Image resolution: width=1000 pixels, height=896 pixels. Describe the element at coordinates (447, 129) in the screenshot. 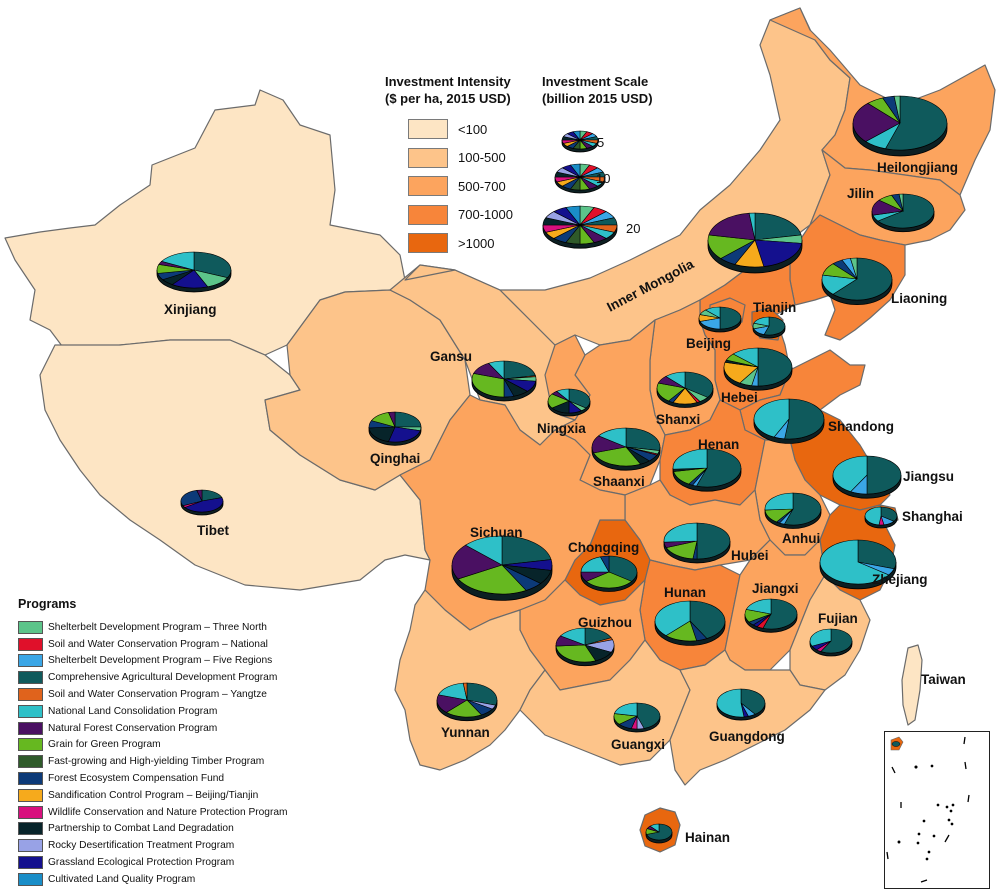

I see `intensity-legend-item: <100` at that location.